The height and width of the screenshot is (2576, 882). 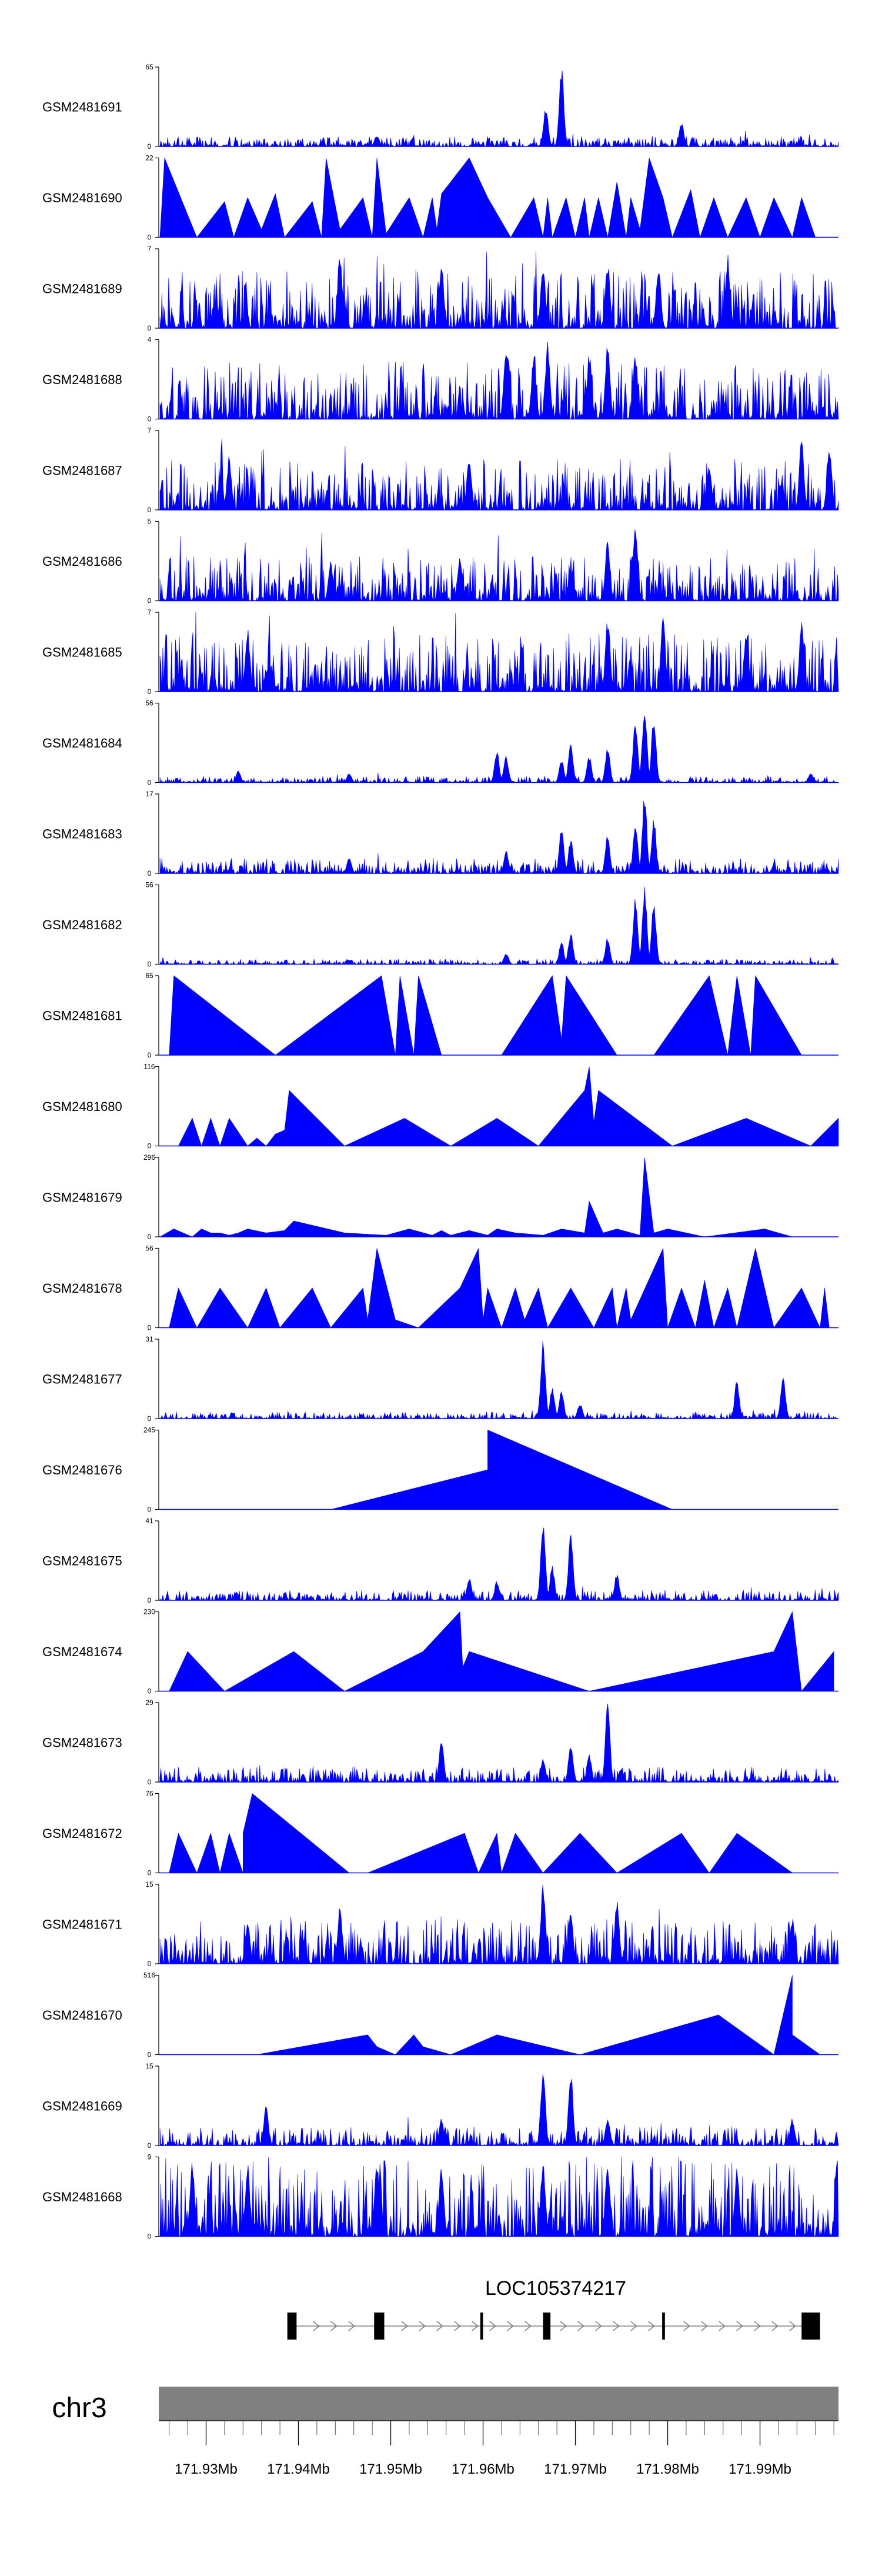 What do you see at coordinates (149, 1884) in the screenshot?
I see `y-axis-max-label: 15` at bounding box center [149, 1884].